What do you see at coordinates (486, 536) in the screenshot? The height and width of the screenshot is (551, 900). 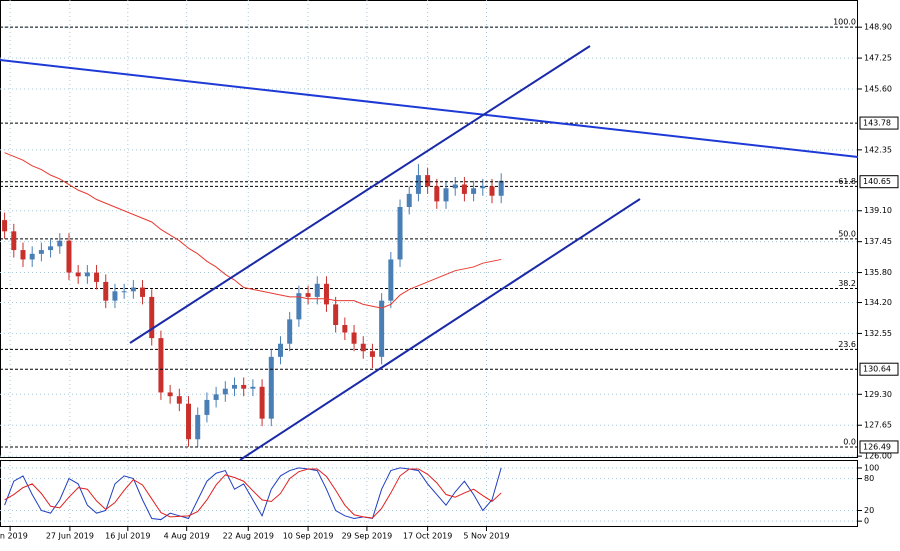 I see `x-tick-label: 5 Nov 2019` at bounding box center [486, 536].